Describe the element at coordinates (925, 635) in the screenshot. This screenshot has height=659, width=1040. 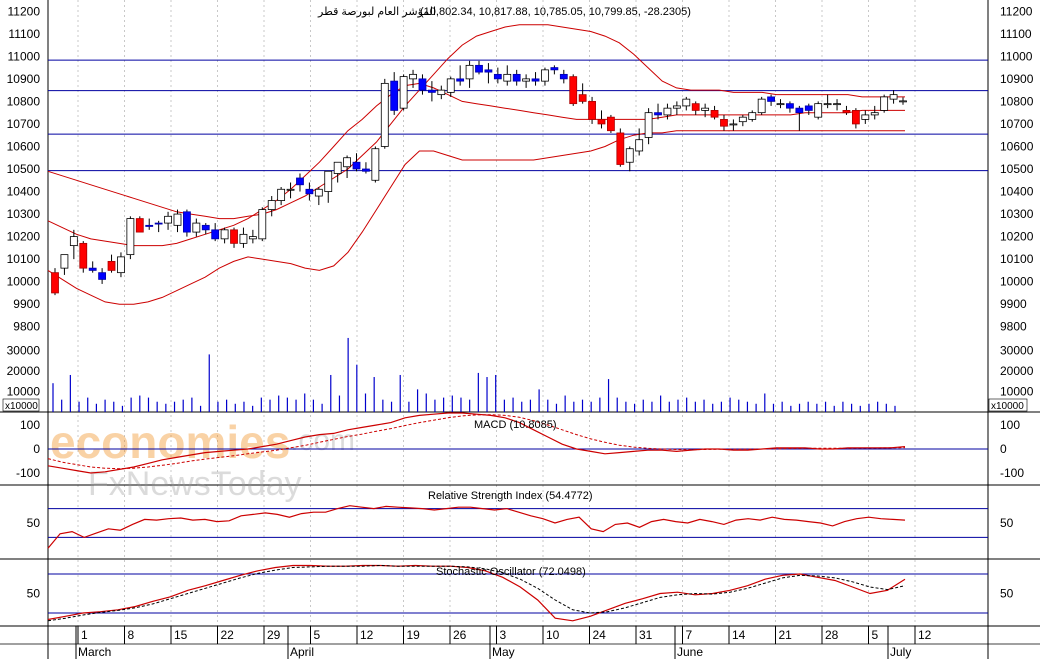
I see `x-day-label: 12` at that location.